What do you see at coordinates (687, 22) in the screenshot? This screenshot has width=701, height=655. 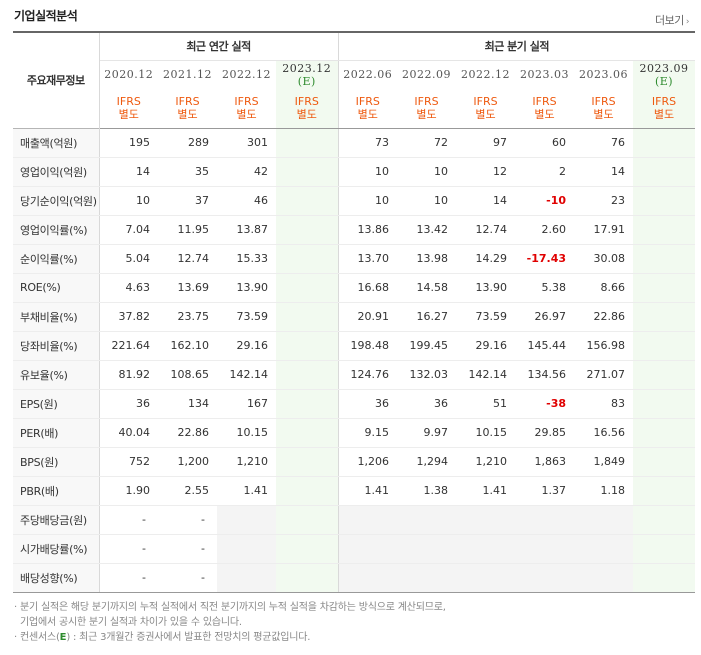 I see `chevron-right-icon: ›` at bounding box center [687, 22].